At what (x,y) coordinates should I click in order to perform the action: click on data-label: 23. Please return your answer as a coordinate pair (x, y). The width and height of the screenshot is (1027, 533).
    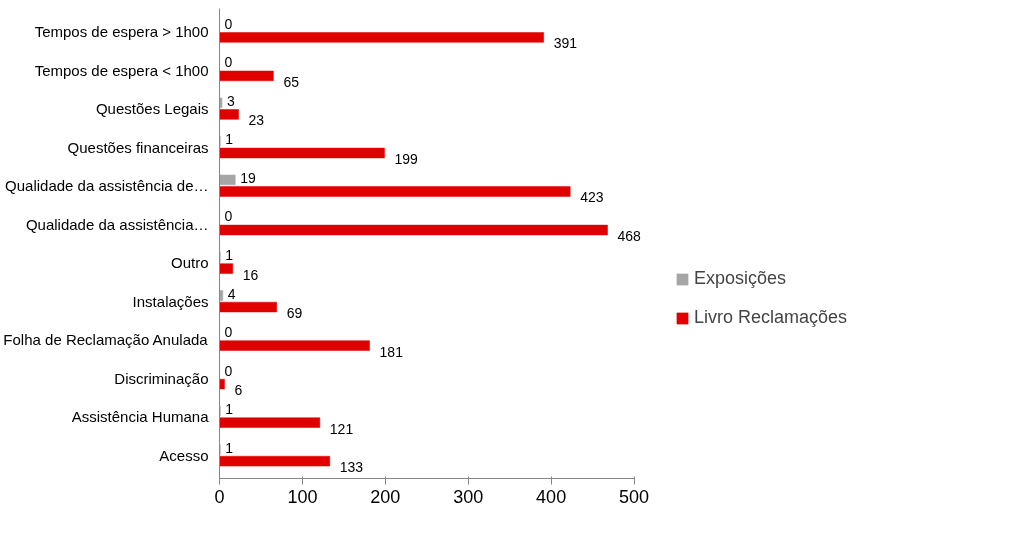
    Looking at the image, I should click on (256, 120).